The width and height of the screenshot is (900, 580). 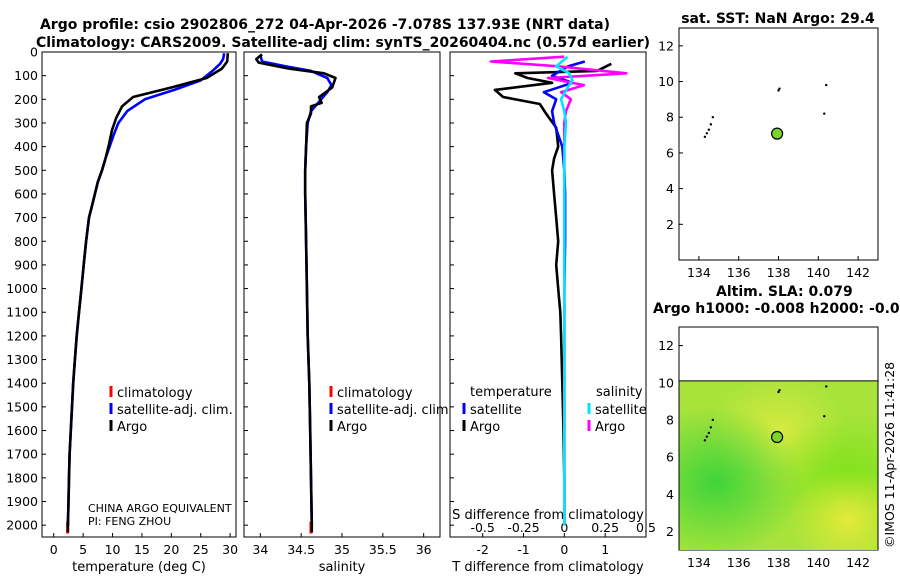 What do you see at coordinates (818, 272) in the screenshot?
I see `sst-map-x-tick-label-140: 140` at bounding box center [818, 272].